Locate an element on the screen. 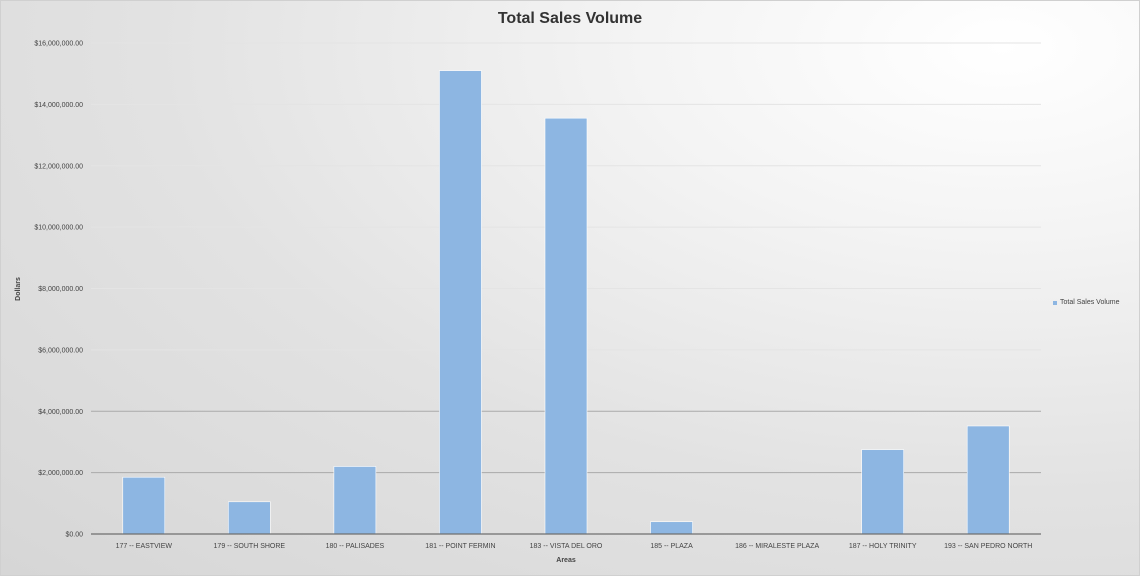  legend-swatch is located at coordinates (1055, 302).